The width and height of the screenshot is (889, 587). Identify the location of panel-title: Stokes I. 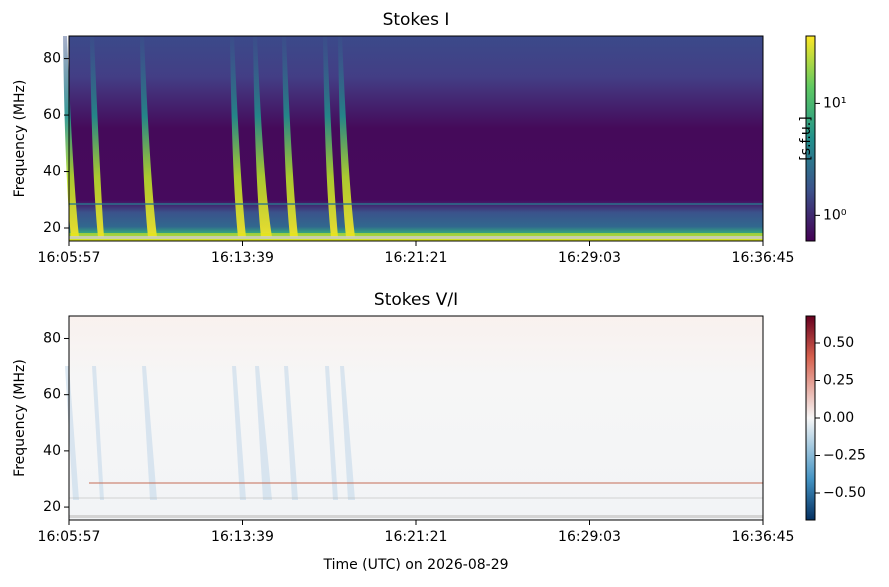
(416, 20).